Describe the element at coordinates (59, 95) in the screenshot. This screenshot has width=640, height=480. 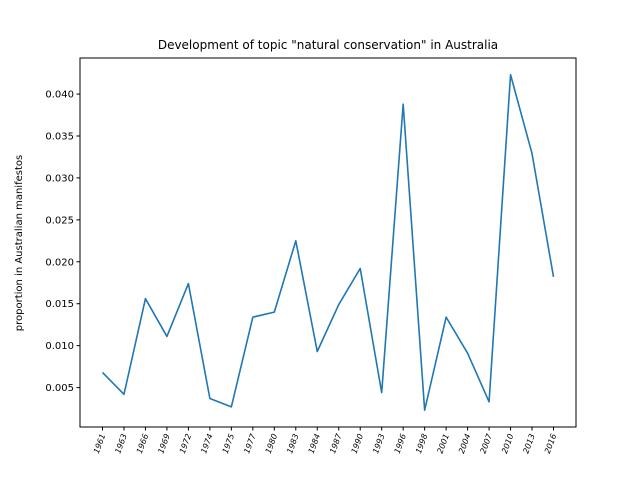
I see `y-tick-label: 0.040` at that location.